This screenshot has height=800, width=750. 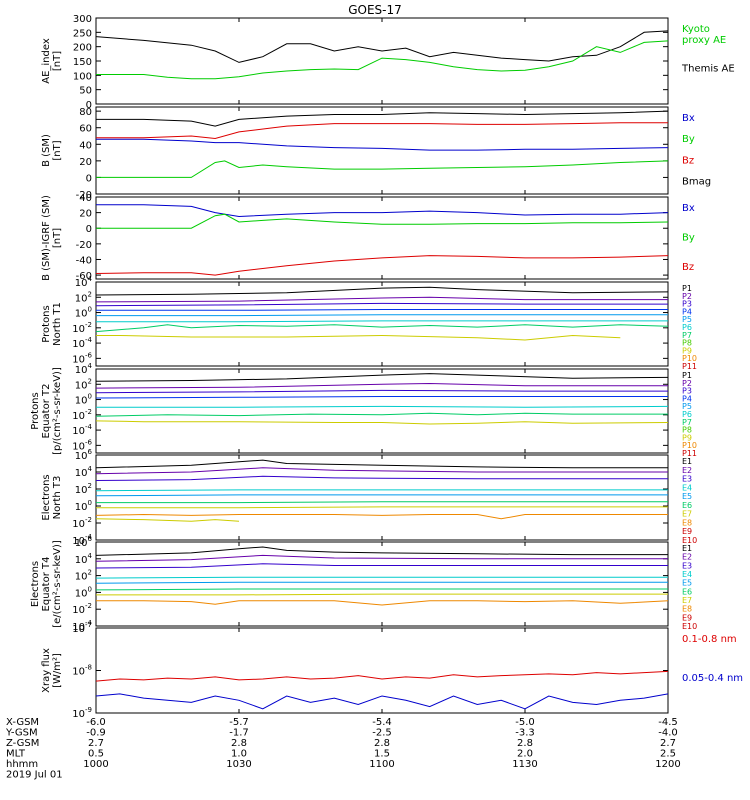 What do you see at coordinates (84, 455) in the screenshot?
I see `y-tick-label: 10⁶` at bounding box center [84, 455].